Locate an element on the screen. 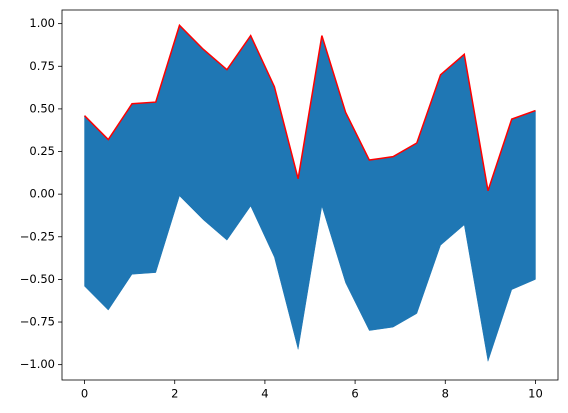 Image resolution: width=568 pixels, height=413 pixels. x-tick-label: 0 is located at coordinates (84, 394).